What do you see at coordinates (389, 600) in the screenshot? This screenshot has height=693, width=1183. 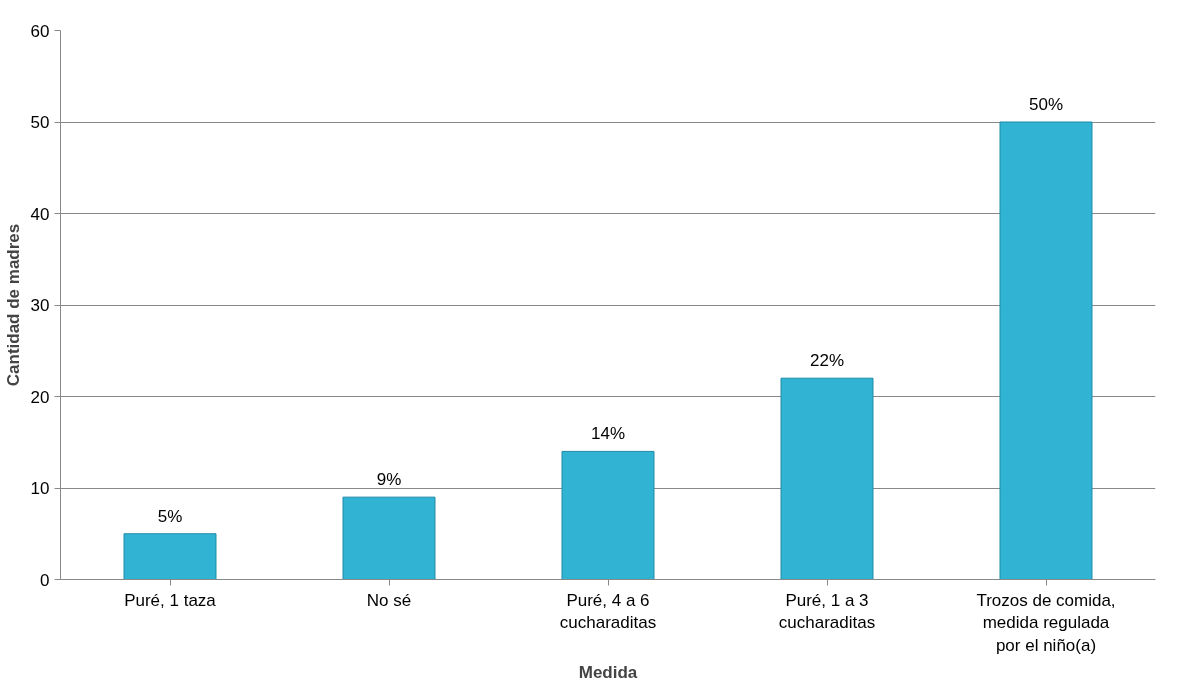 I see `x-tick-label: No sé` at bounding box center [389, 600].